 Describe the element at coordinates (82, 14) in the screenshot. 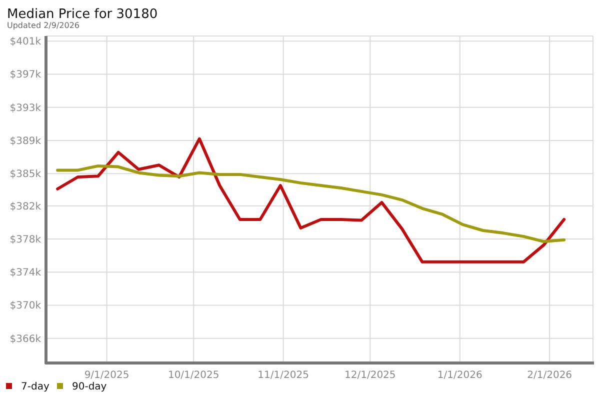

I see `chart-title: Median Price for 30180` at that location.